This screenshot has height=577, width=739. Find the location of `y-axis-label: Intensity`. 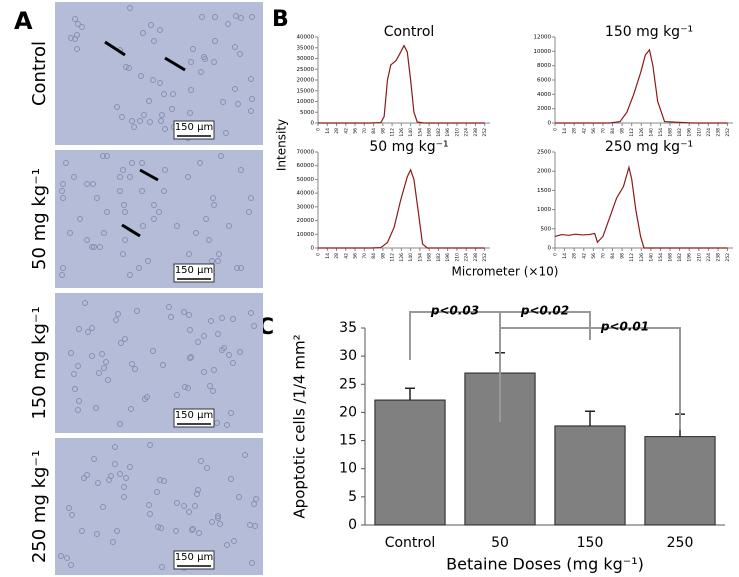

y-axis-label: Intensity is located at coordinates (282, 145).